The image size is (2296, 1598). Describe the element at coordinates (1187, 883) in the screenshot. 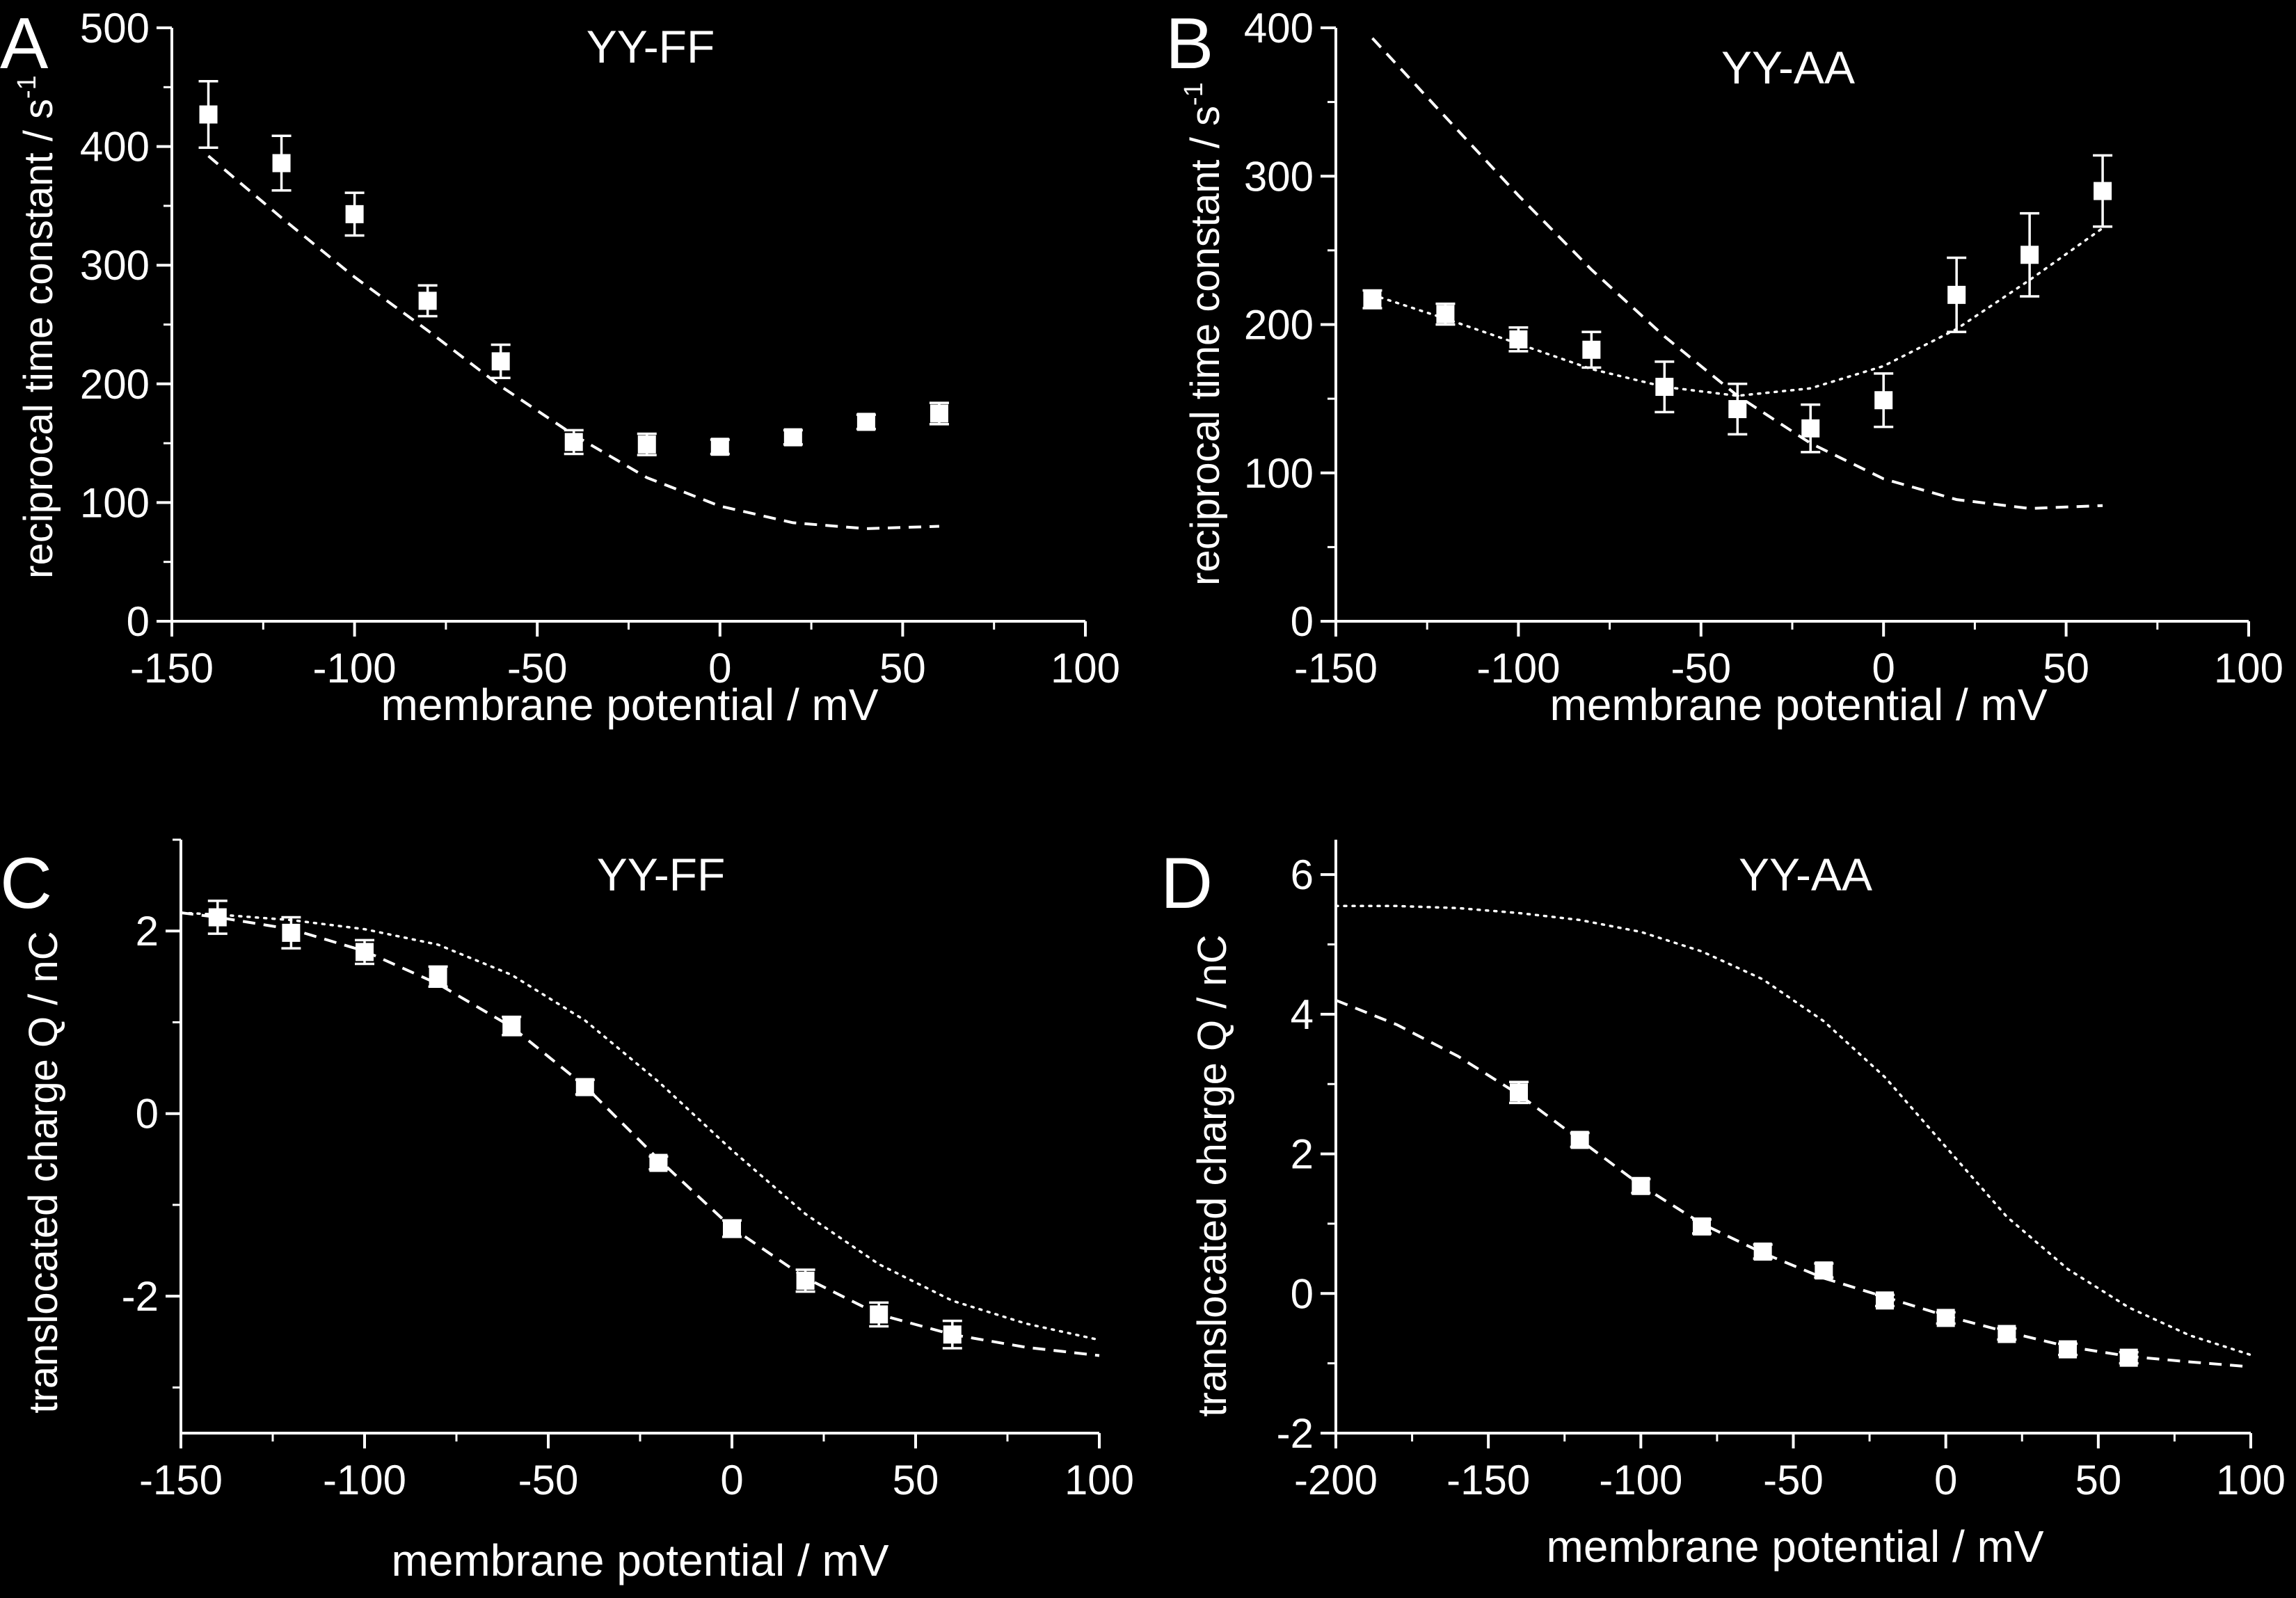

I see `panel-d-letter: D` at that location.